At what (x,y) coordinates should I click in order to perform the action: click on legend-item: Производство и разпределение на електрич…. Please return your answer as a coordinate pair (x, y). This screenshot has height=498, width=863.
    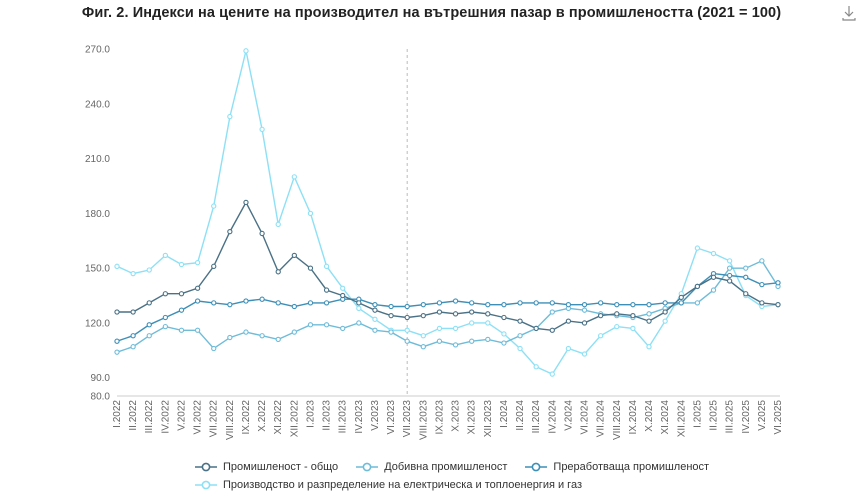
    Looking at the image, I should click on (388, 485).